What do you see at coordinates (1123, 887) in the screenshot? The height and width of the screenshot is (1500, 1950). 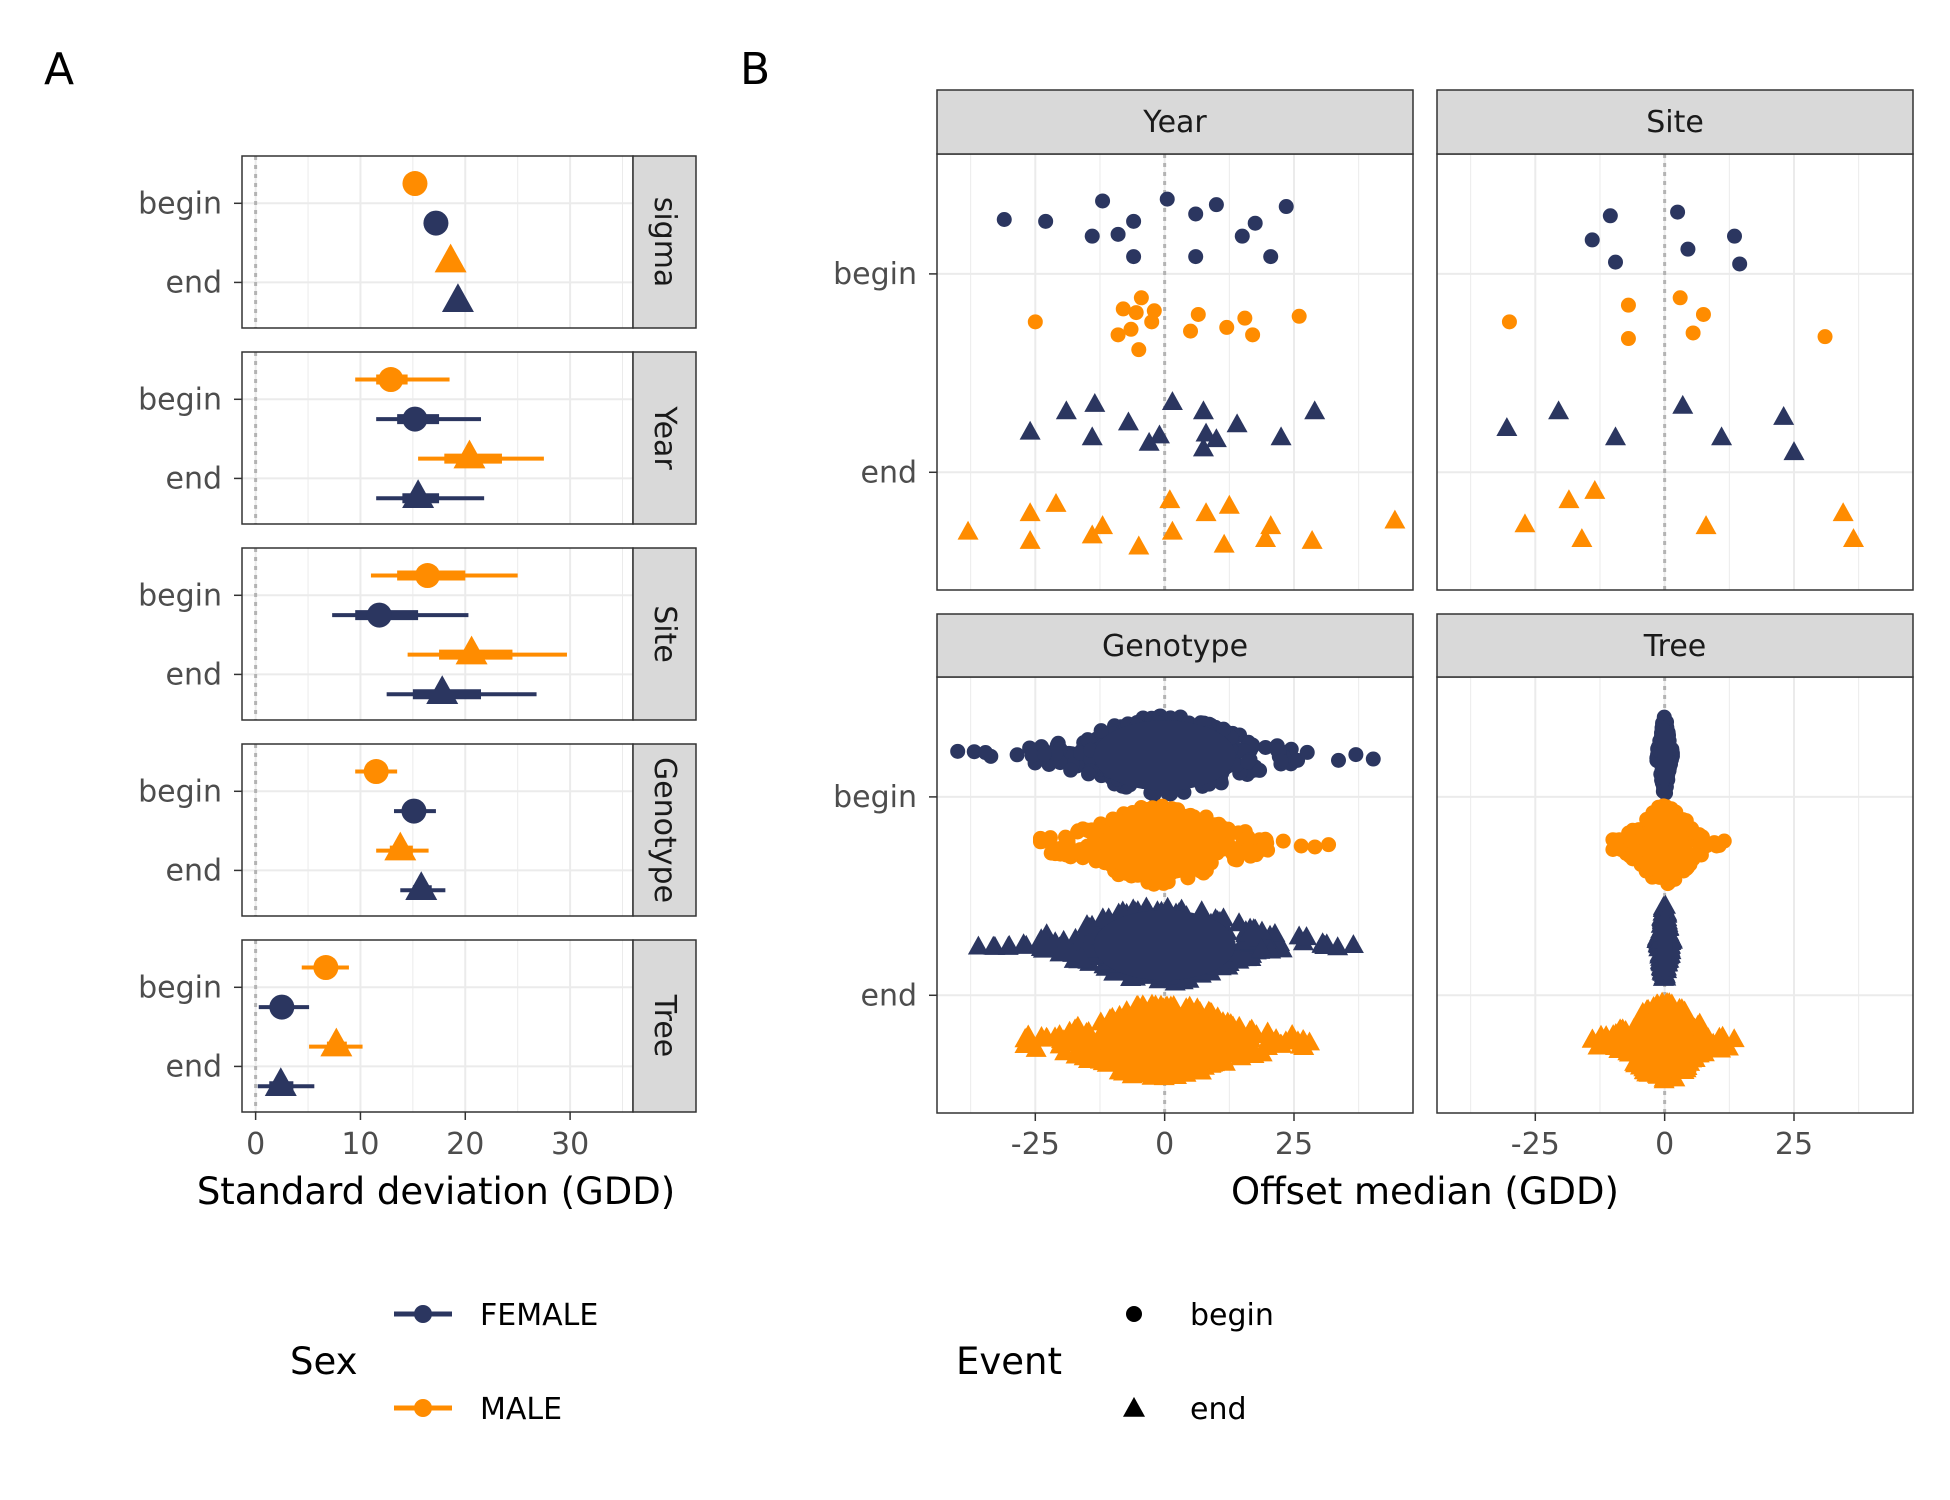 I see `panel-b-facet-genotype: Genotype begin end -25 0 25` at bounding box center [1123, 887].